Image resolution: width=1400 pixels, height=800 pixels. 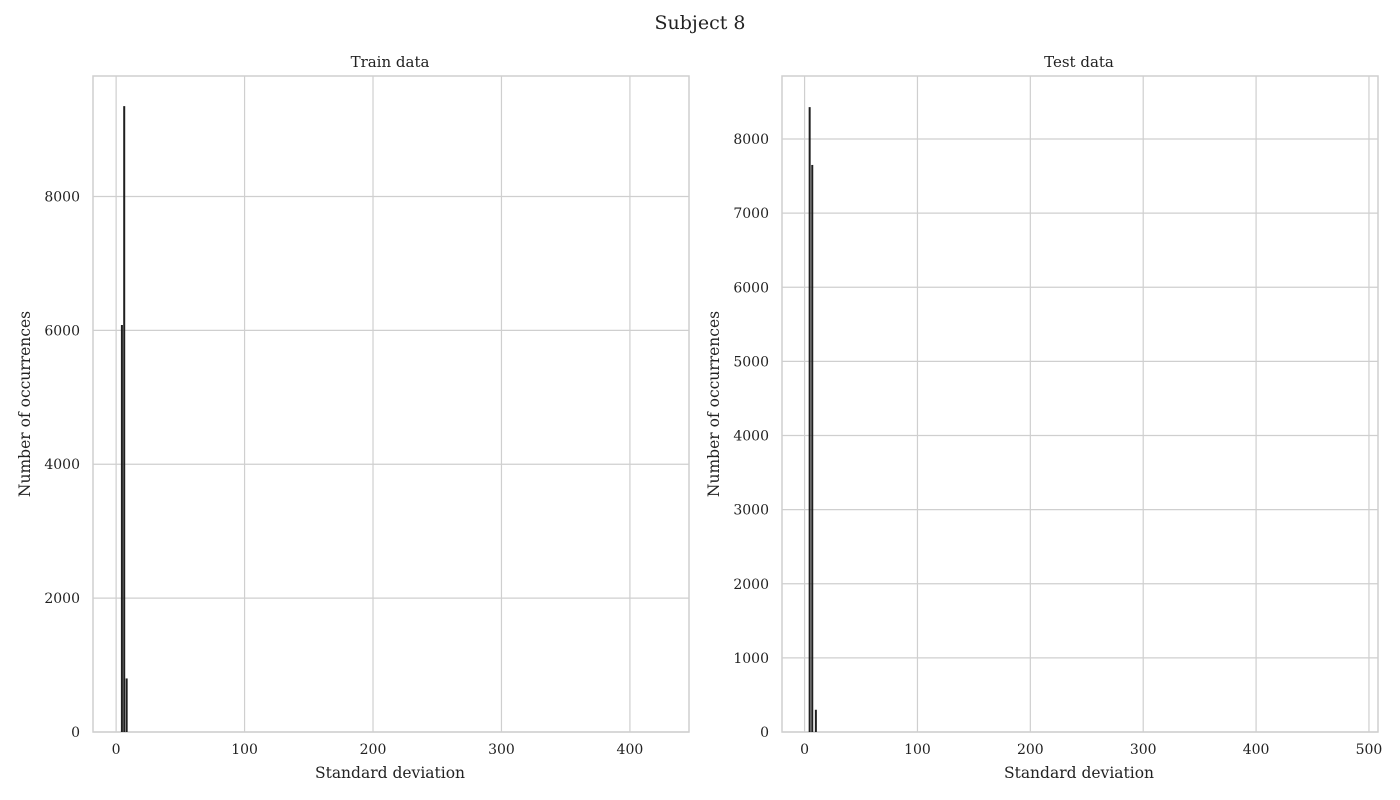 What do you see at coordinates (1079, 62) in the screenshot?
I see `chart-title: Test data` at bounding box center [1079, 62].